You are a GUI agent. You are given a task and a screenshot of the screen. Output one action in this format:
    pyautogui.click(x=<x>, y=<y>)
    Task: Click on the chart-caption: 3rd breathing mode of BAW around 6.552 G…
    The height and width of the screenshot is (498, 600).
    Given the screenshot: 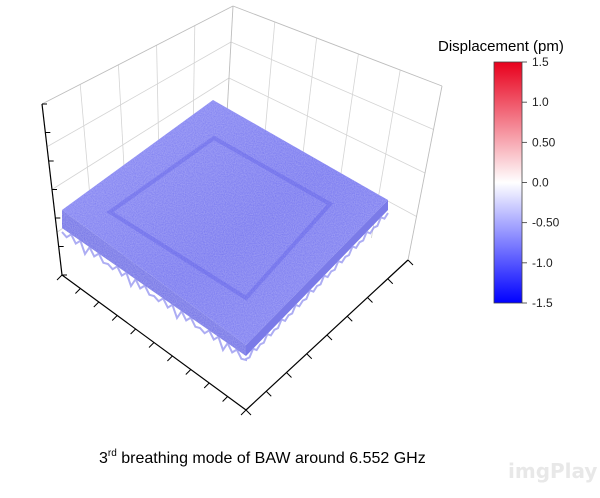 What is the action you would take?
    pyautogui.click(x=262, y=457)
    